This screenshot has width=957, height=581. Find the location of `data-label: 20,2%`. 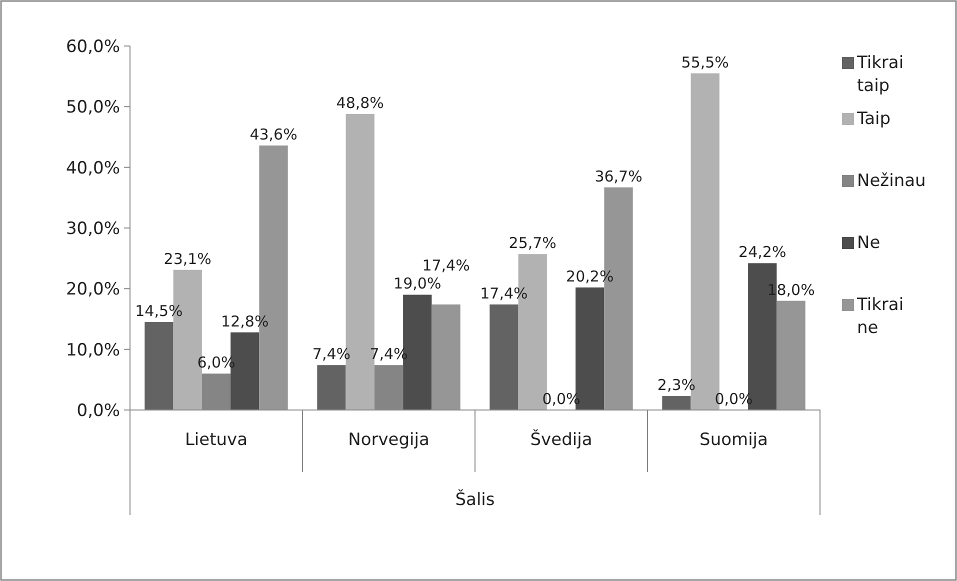

data-label: 20,2% is located at coordinates (590, 276).